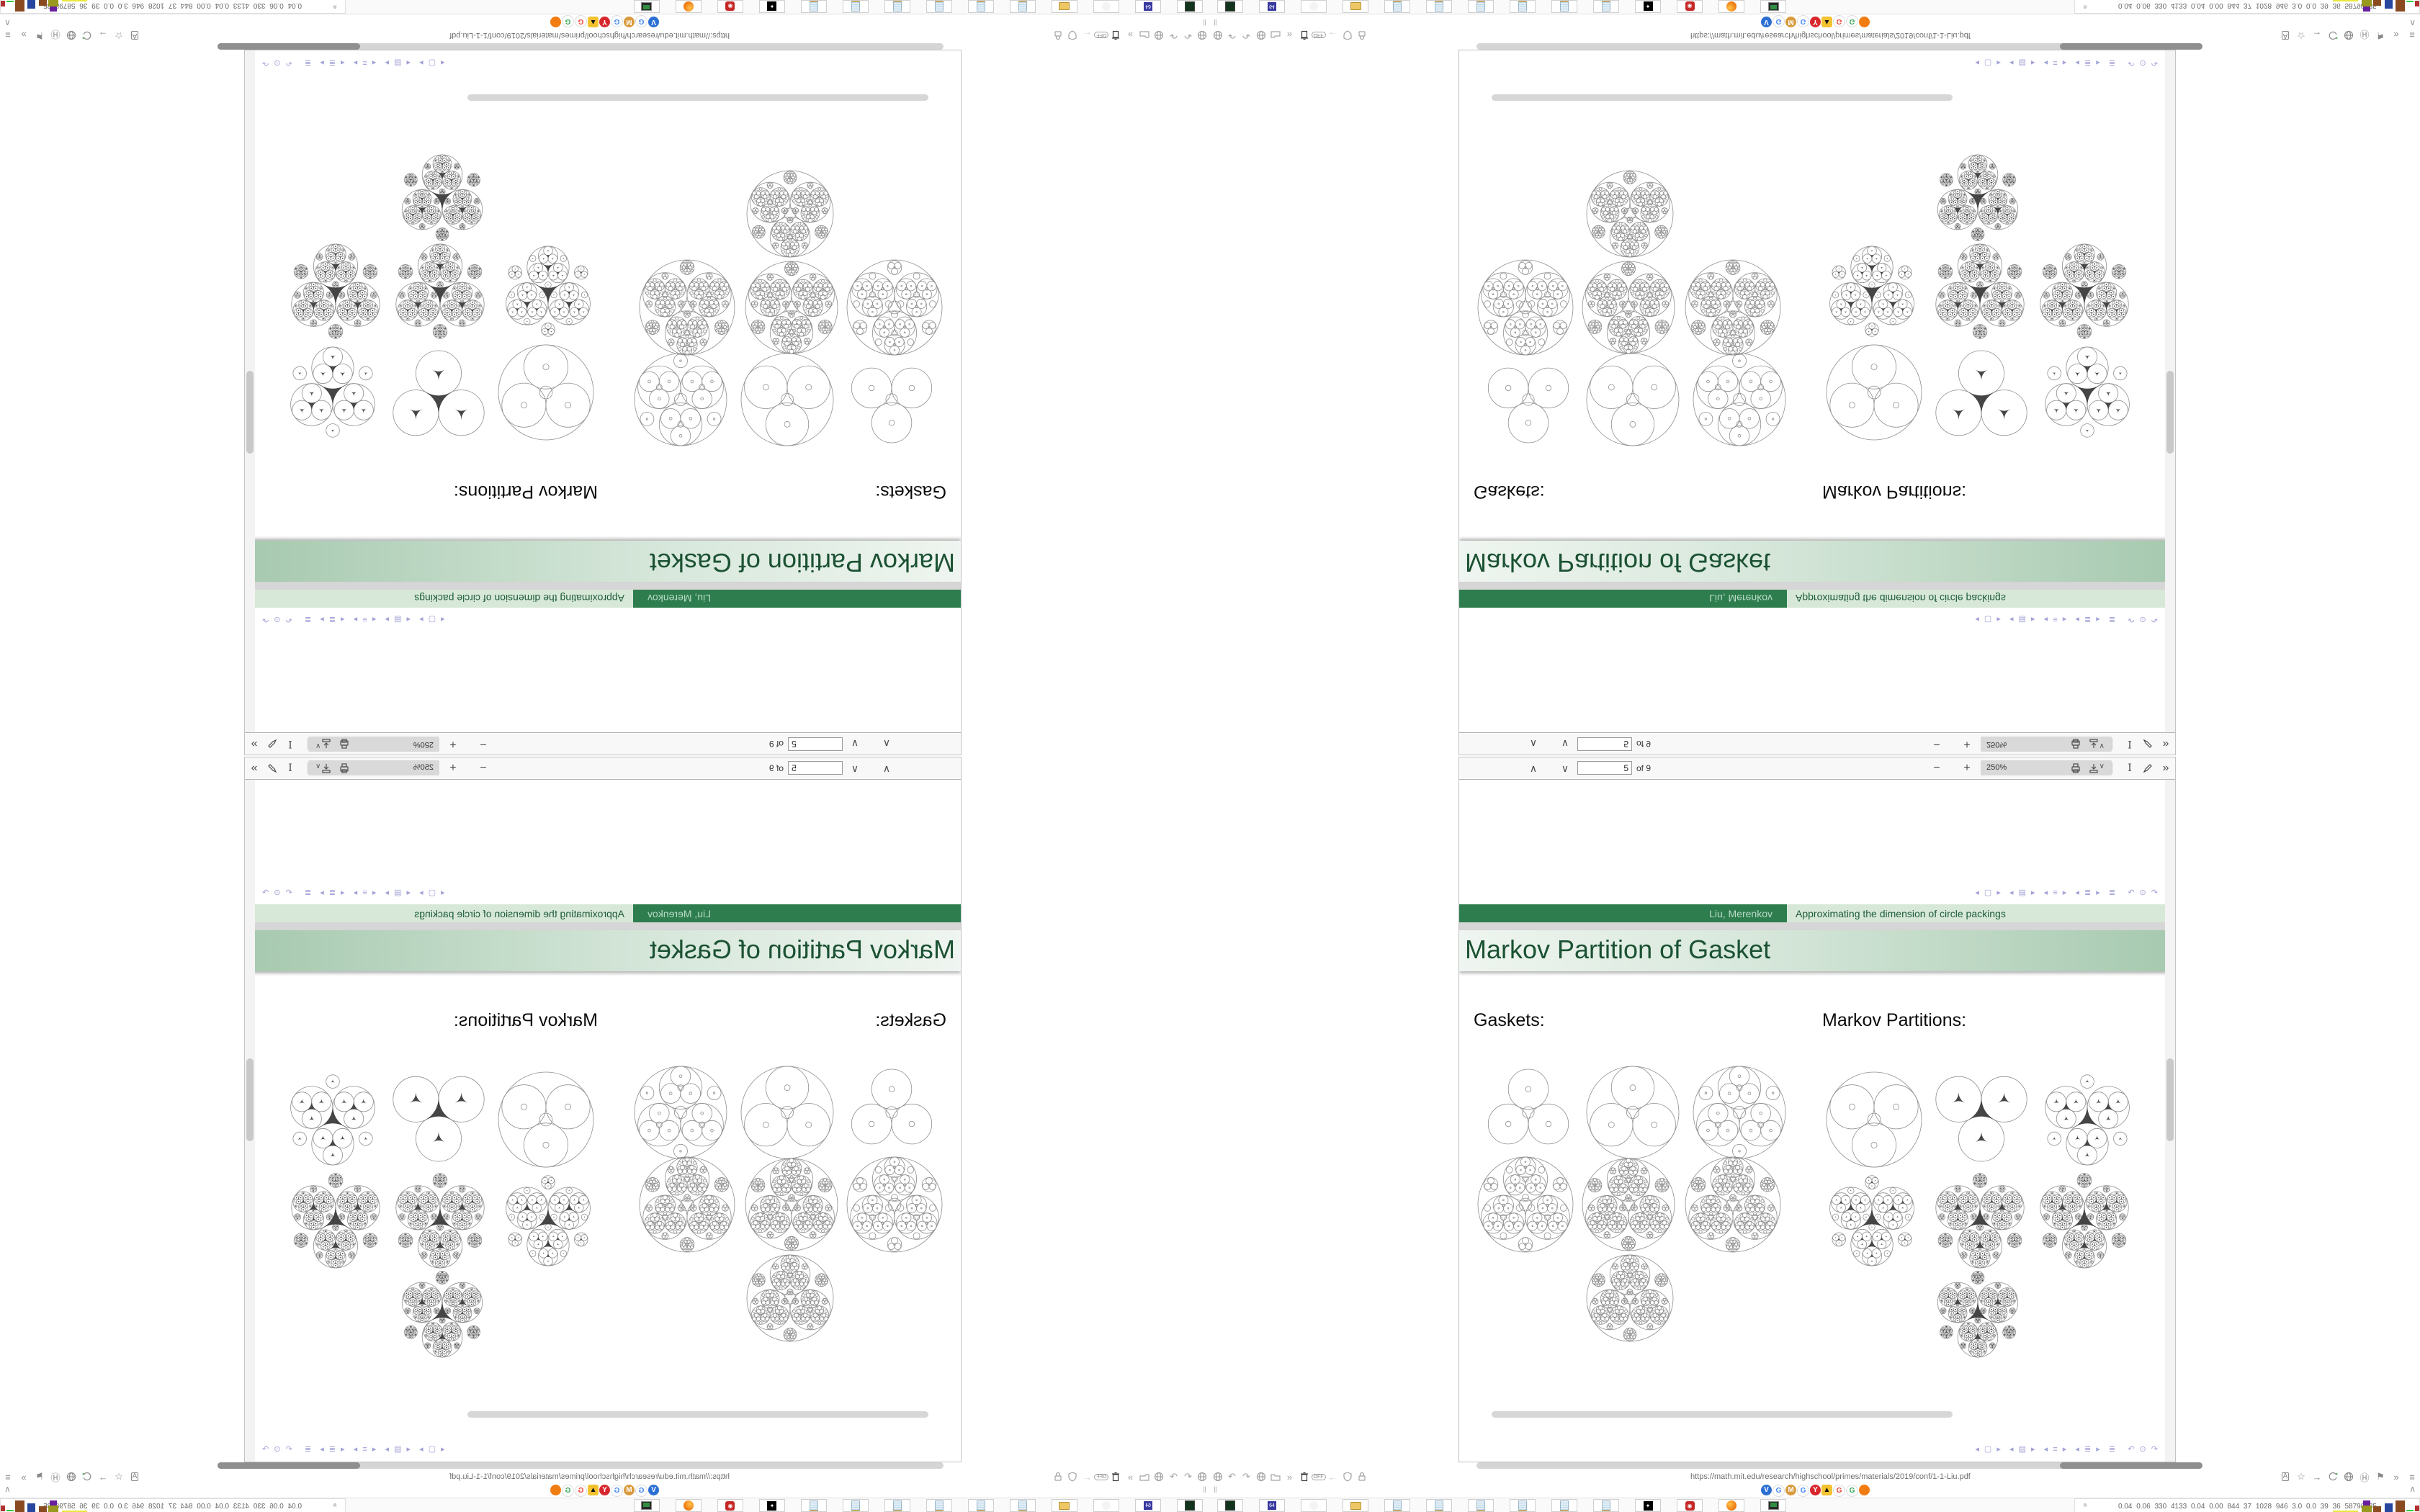 This screenshot has width=2420, height=1512. What do you see at coordinates (1803, 1491) in the screenshot?
I see `bookmark-google-2: G` at bounding box center [1803, 1491].